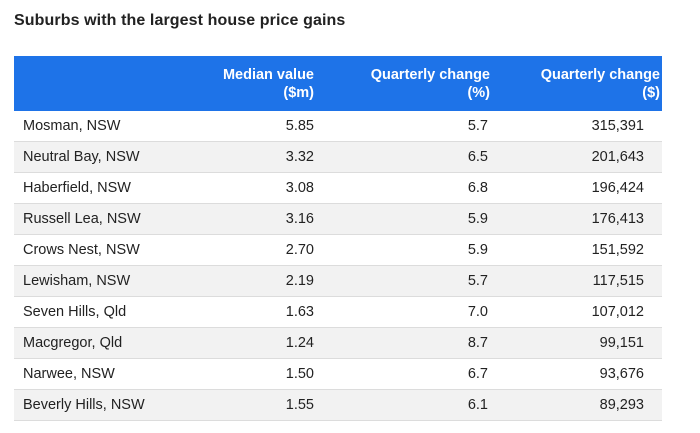 This screenshot has height=433, width=700. I want to click on suburb-cell: Russell Lea, NSW, so click(82, 219).